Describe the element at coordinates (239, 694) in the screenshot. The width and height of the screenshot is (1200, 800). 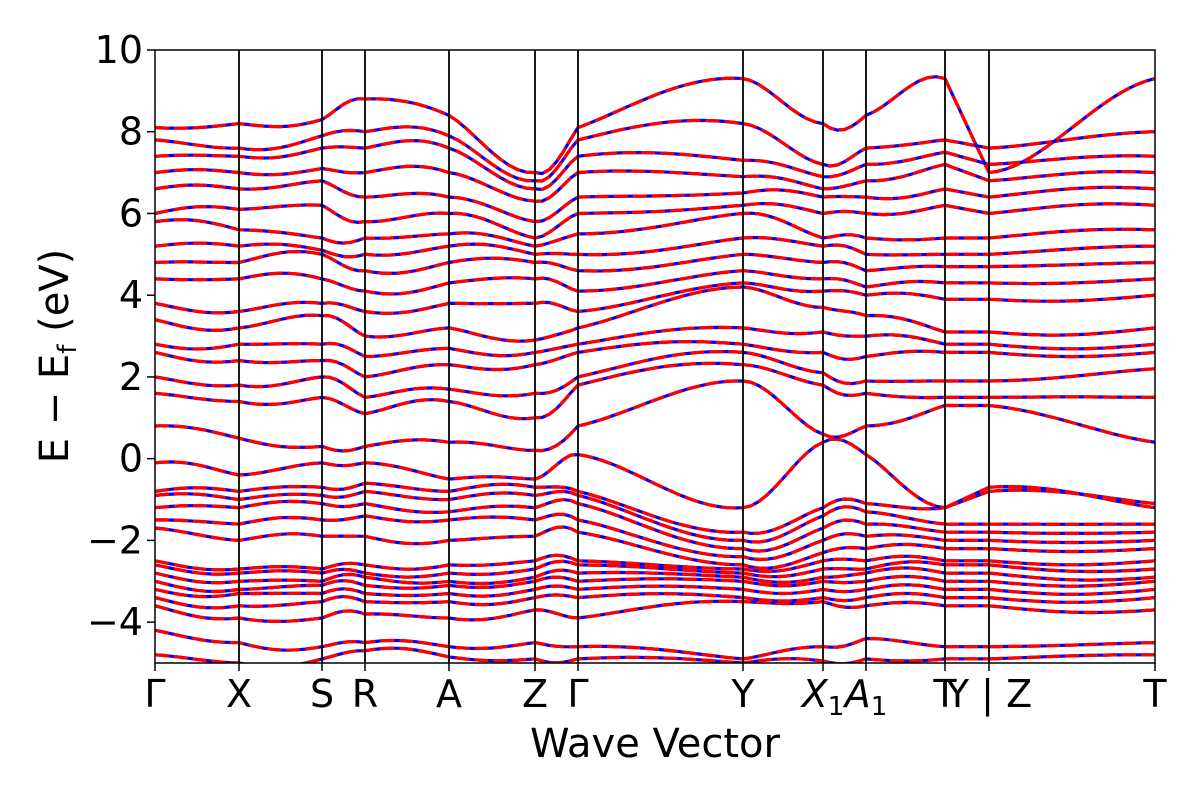
I see `x-tick-label: X` at that location.